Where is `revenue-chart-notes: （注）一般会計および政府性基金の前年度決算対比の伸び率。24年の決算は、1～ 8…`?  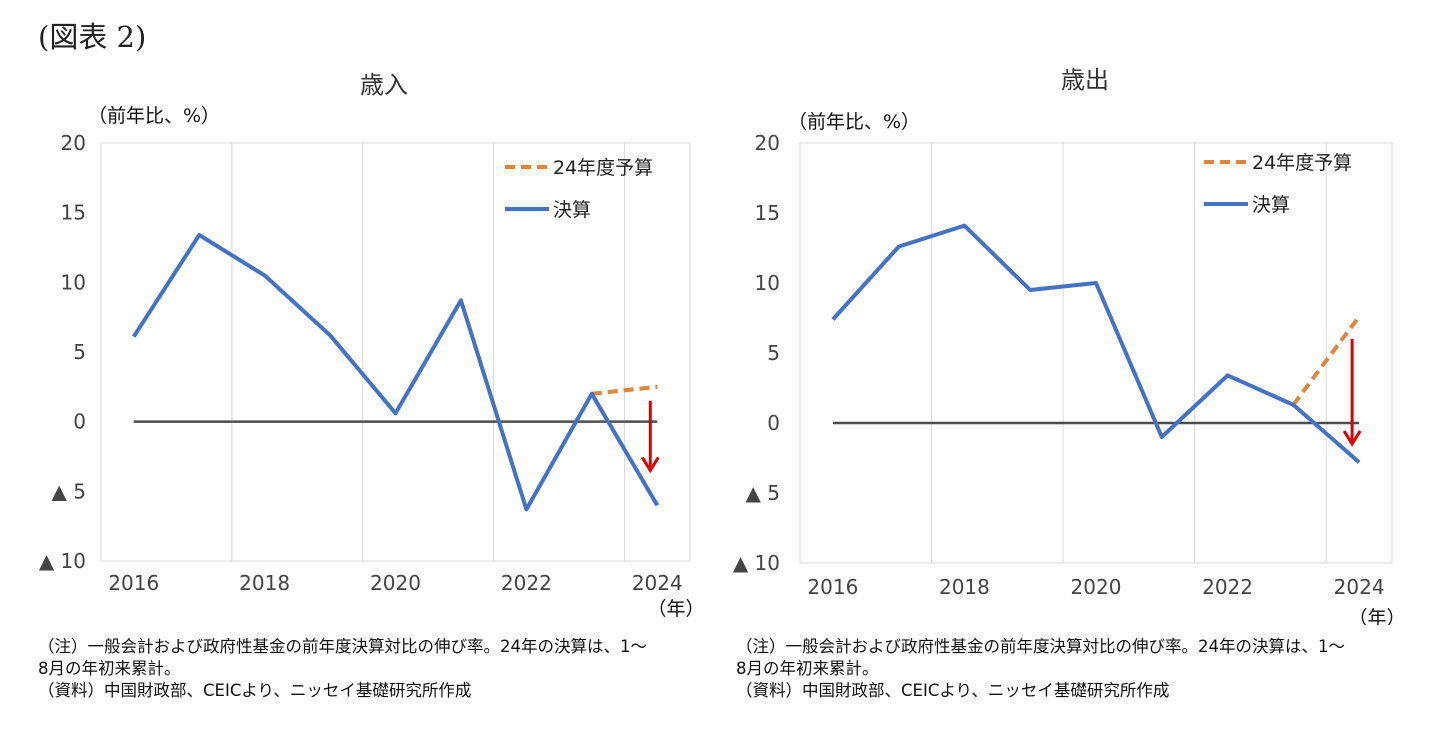 revenue-chart-notes: （注）一般会計および政府性基金の前年度決算対比の伸び率。24年の決算は、1～ 8… is located at coordinates (342, 669).